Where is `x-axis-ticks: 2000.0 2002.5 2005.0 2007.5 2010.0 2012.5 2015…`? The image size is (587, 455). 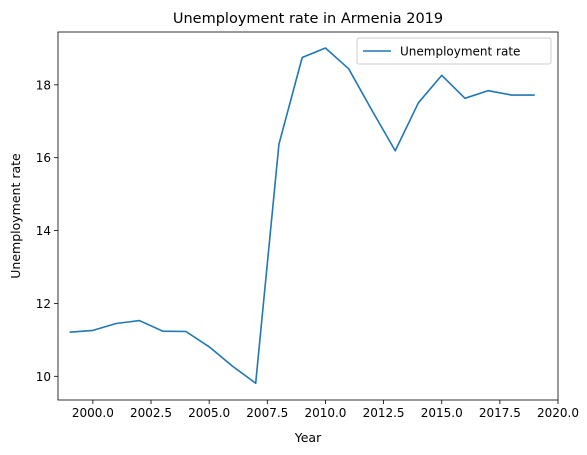
x-axis-ticks: 2000.0 2002.5 2005.0 2007.5 2010.0 2012.5 2015… is located at coordinates (325, 410).